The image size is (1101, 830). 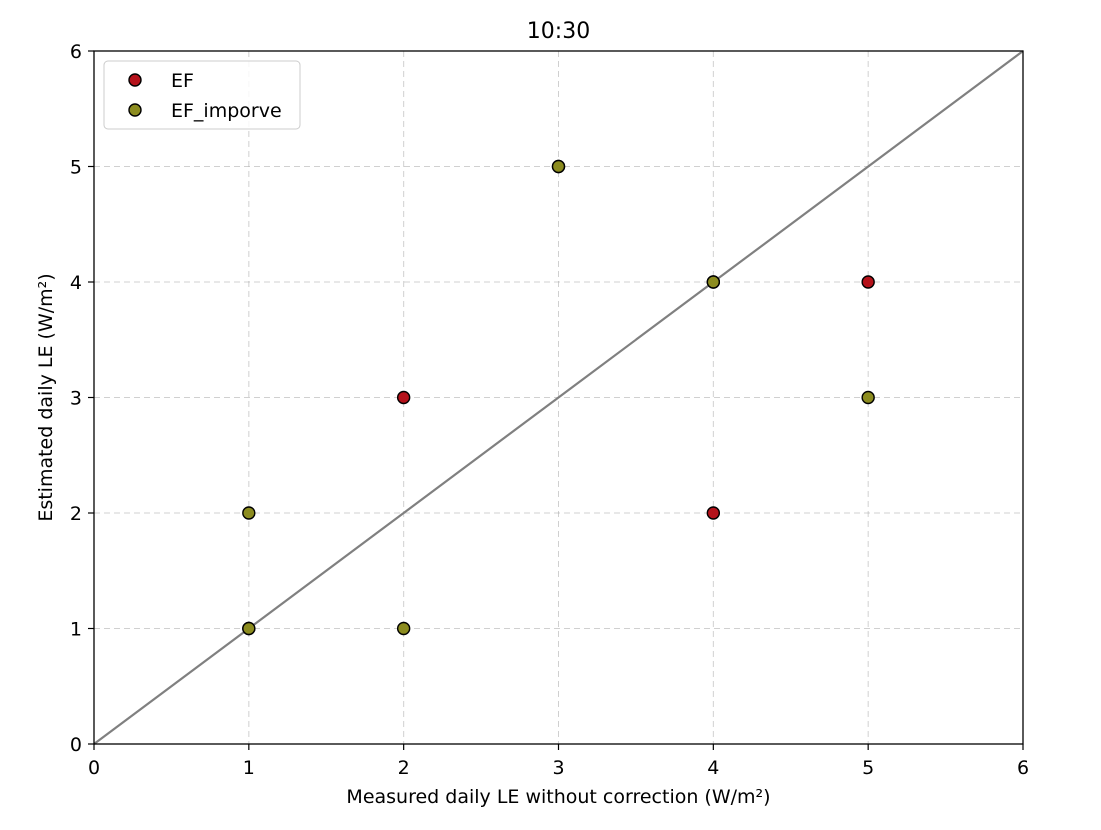 I want to click on y-tick-label: 1, so click(x=76, y=630).